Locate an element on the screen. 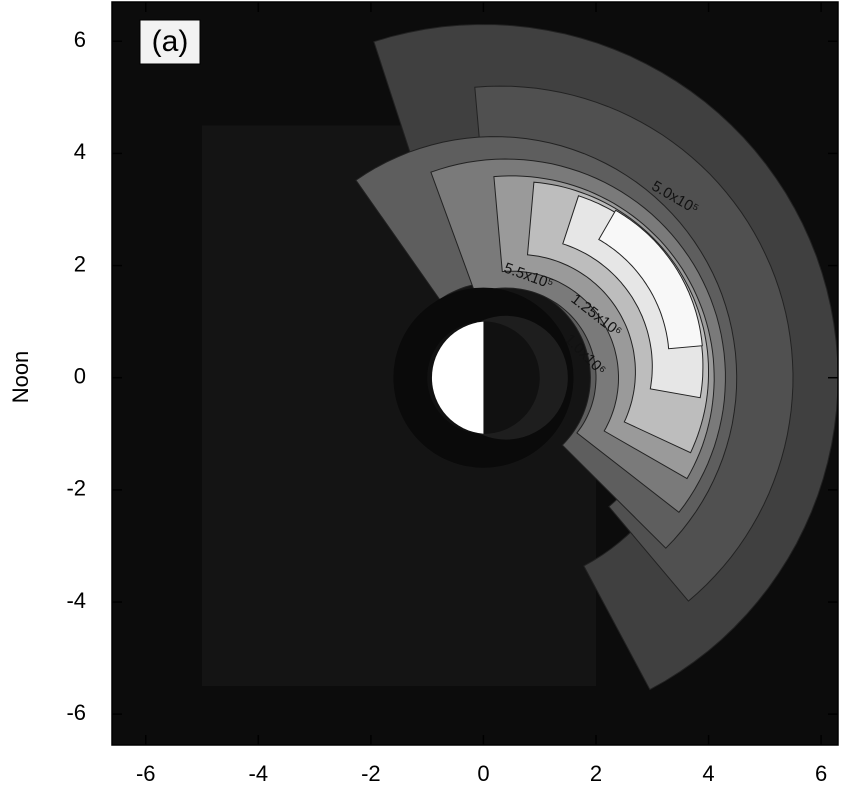 Image resolution: width=862 pixels, height=806 pixels. x-tick-label: -4 is located at coordinates (259, 773).